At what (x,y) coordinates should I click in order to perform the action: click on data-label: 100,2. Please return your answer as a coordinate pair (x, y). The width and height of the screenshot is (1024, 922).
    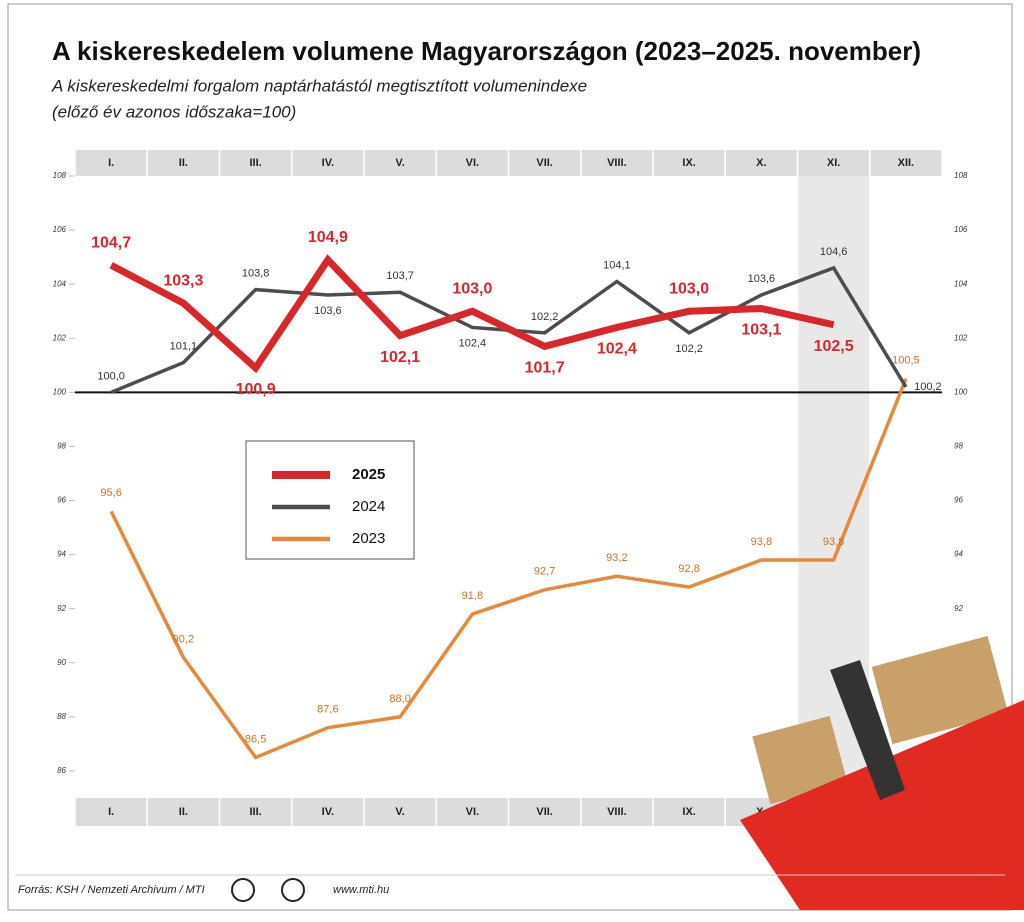
    Looking at the image, I should click on (928, 387).